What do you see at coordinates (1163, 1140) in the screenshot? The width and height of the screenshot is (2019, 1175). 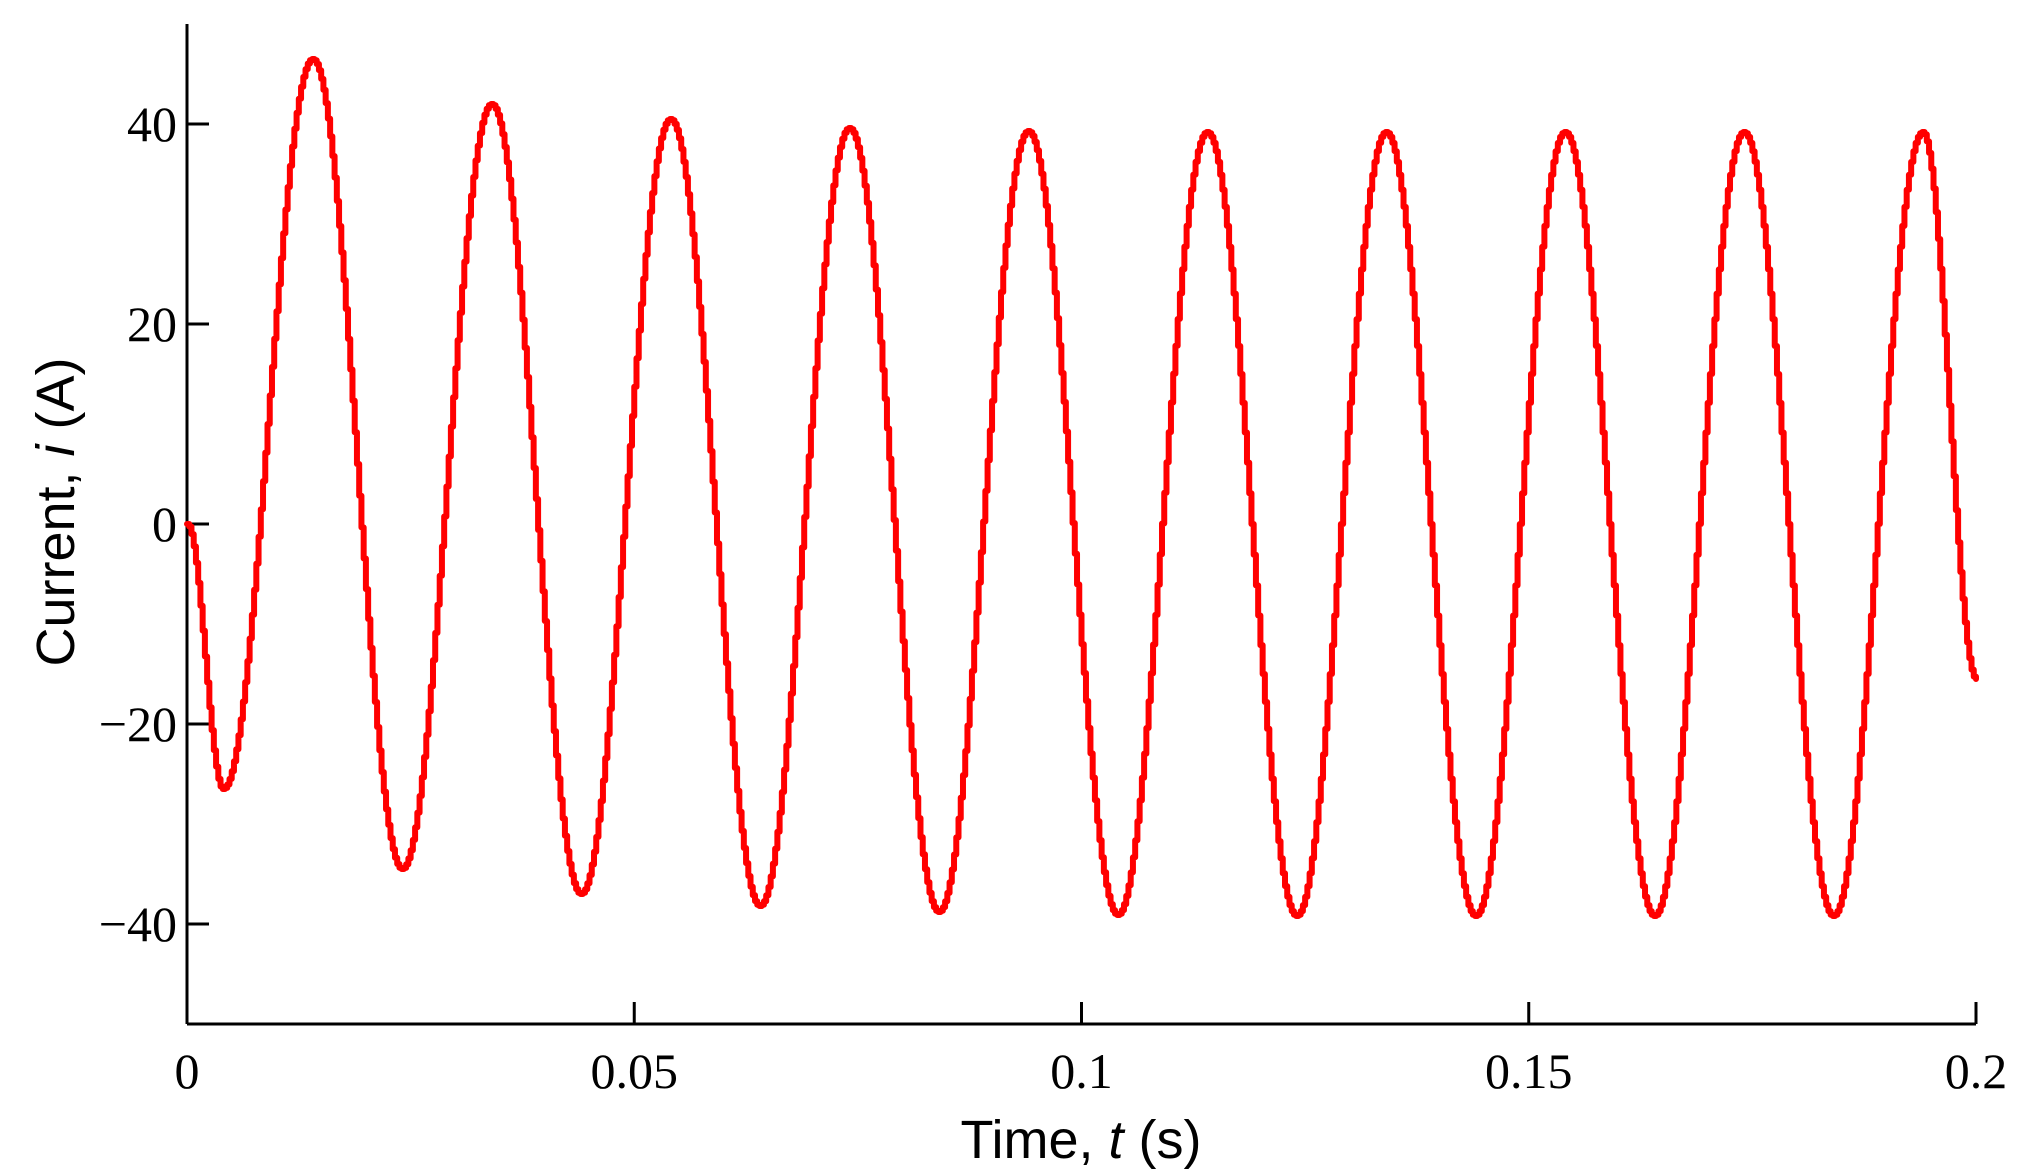 I see `x-axis-label-suffix: (s)` at bounding box center [1163, 1140].